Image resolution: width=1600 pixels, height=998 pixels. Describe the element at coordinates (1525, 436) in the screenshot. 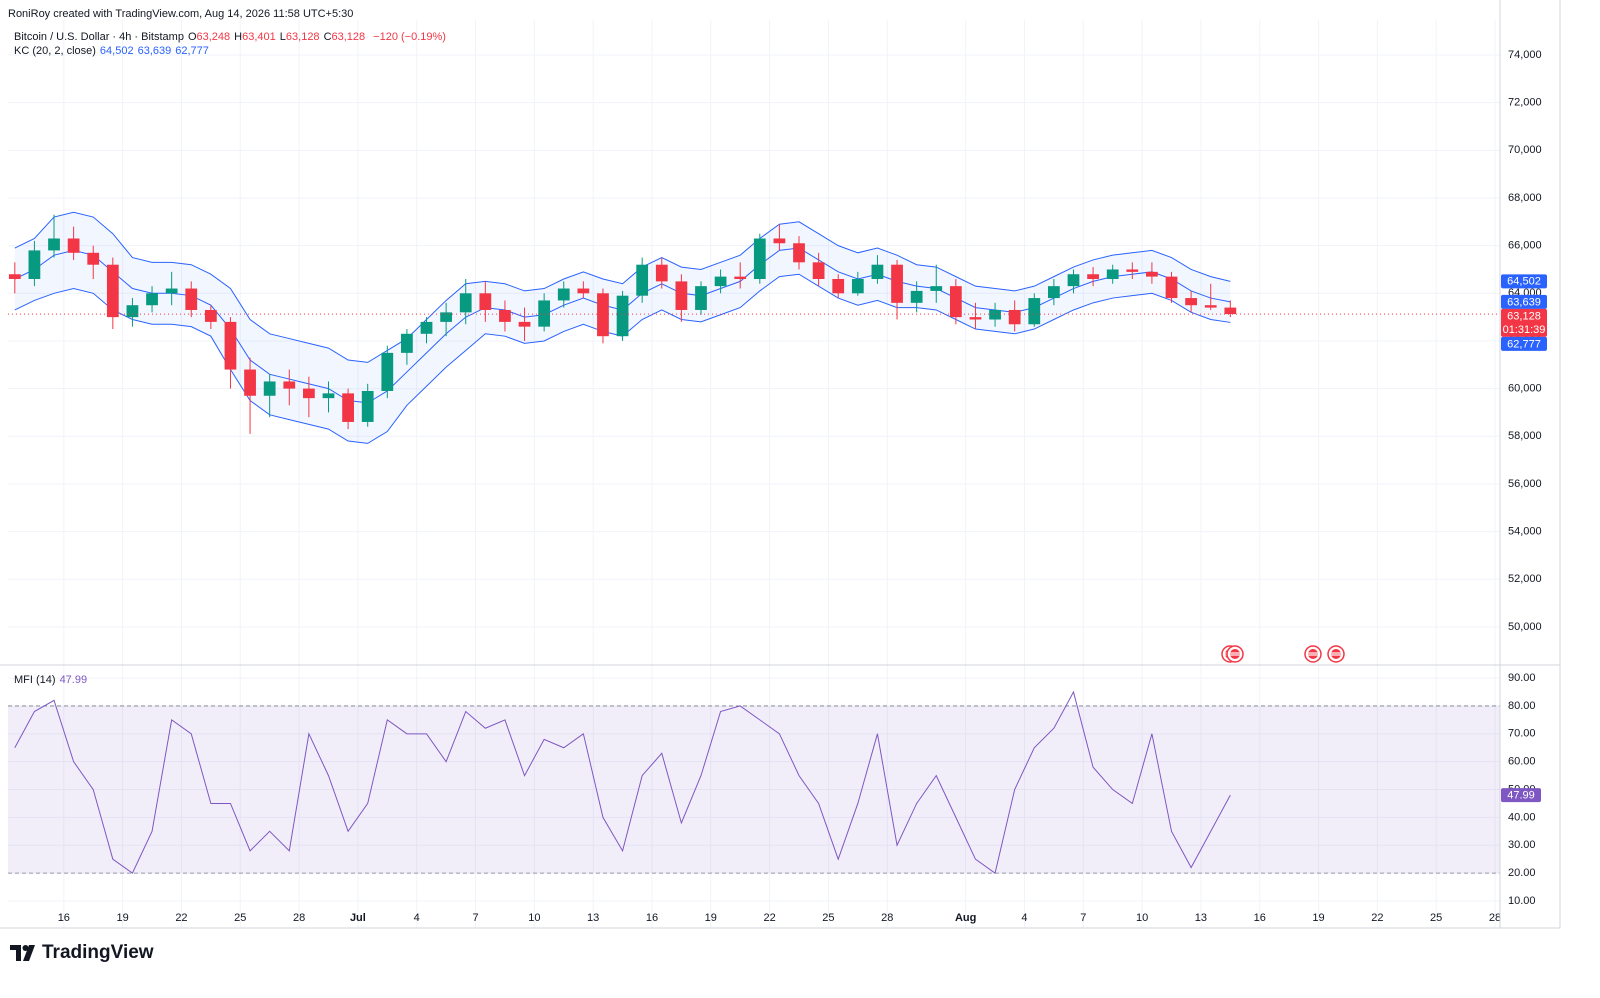

I see `y-tick-label: 58,000` at that location.